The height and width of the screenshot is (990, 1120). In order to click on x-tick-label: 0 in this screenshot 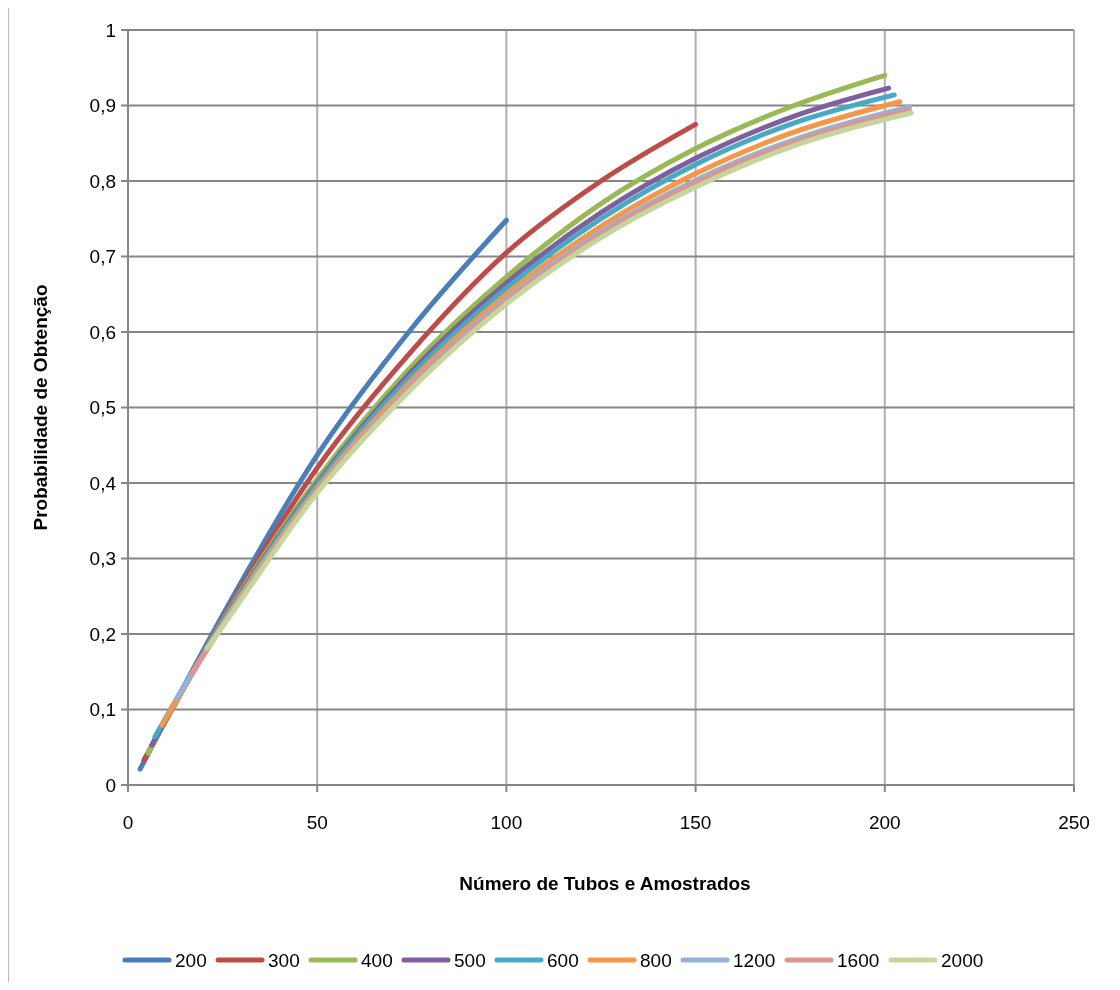, I will do `click(128, 822)`.